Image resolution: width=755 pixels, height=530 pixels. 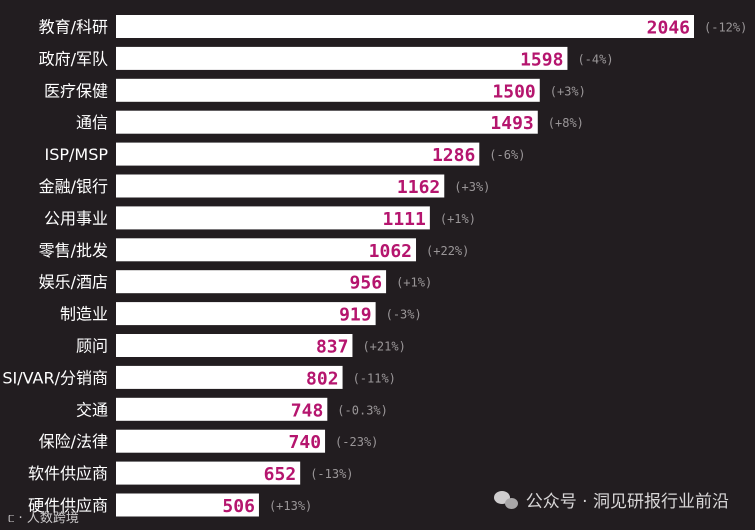 What do you see at coordinates (627, 502) in the screenshot?
I see `watermark-right-text: 公众号 · 洞见研报行业前沿` at bounding box center [627, 502].